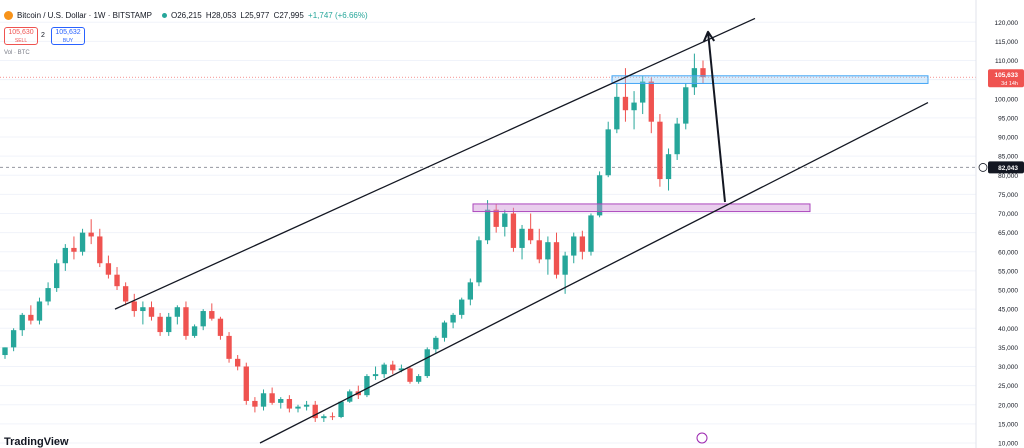 The height and width of the screenshot is (448, 1024). I want to click on buy-button: 105,632 BUY, so click(68, 36).